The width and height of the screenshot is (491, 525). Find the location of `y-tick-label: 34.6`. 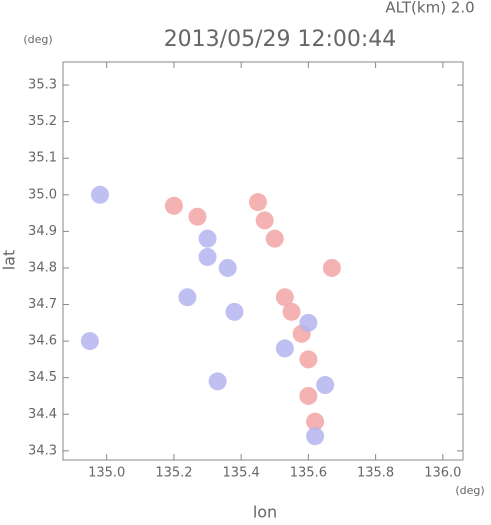

y-tick-label: 34.6 is located at coordinates (42, 341).